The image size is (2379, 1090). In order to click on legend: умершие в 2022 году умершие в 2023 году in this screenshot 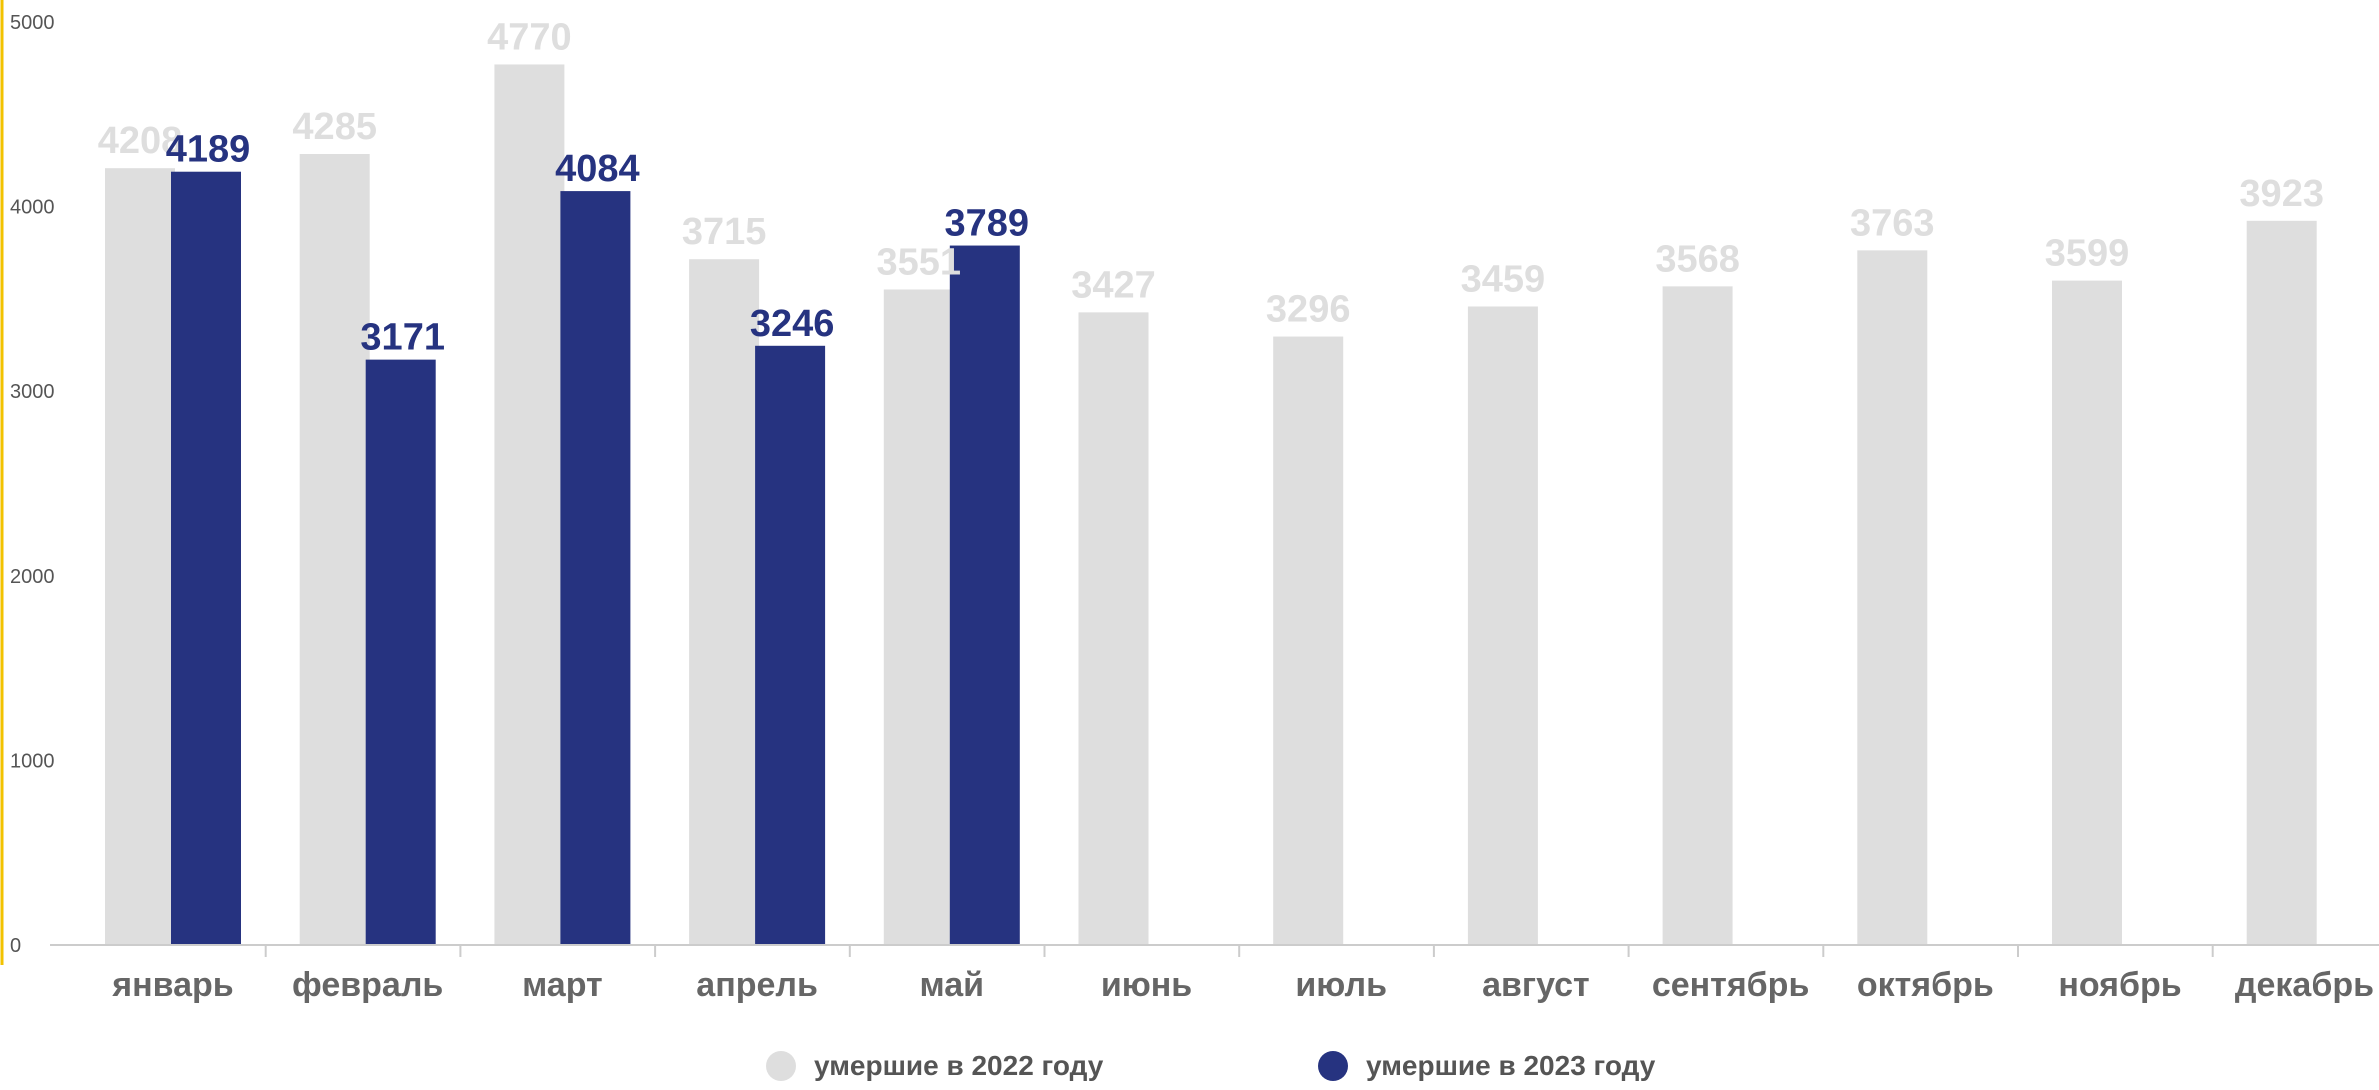, I will do `click(1189, 1068)`.